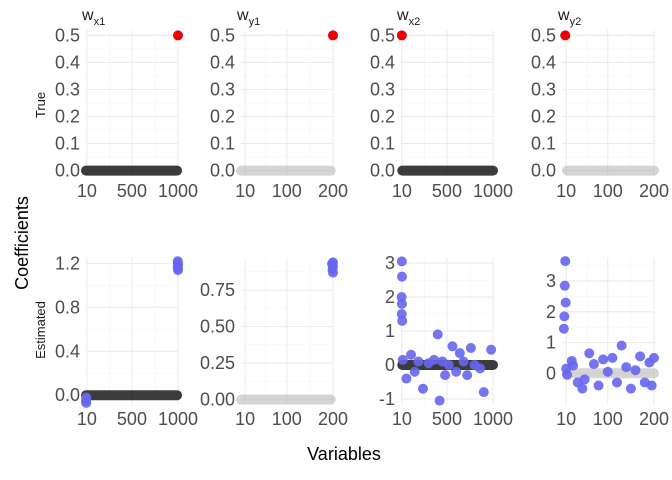 The height and width of the screenshot is (480, 672). I want to click on y-tick-label: 0.75, so click(217, 290).